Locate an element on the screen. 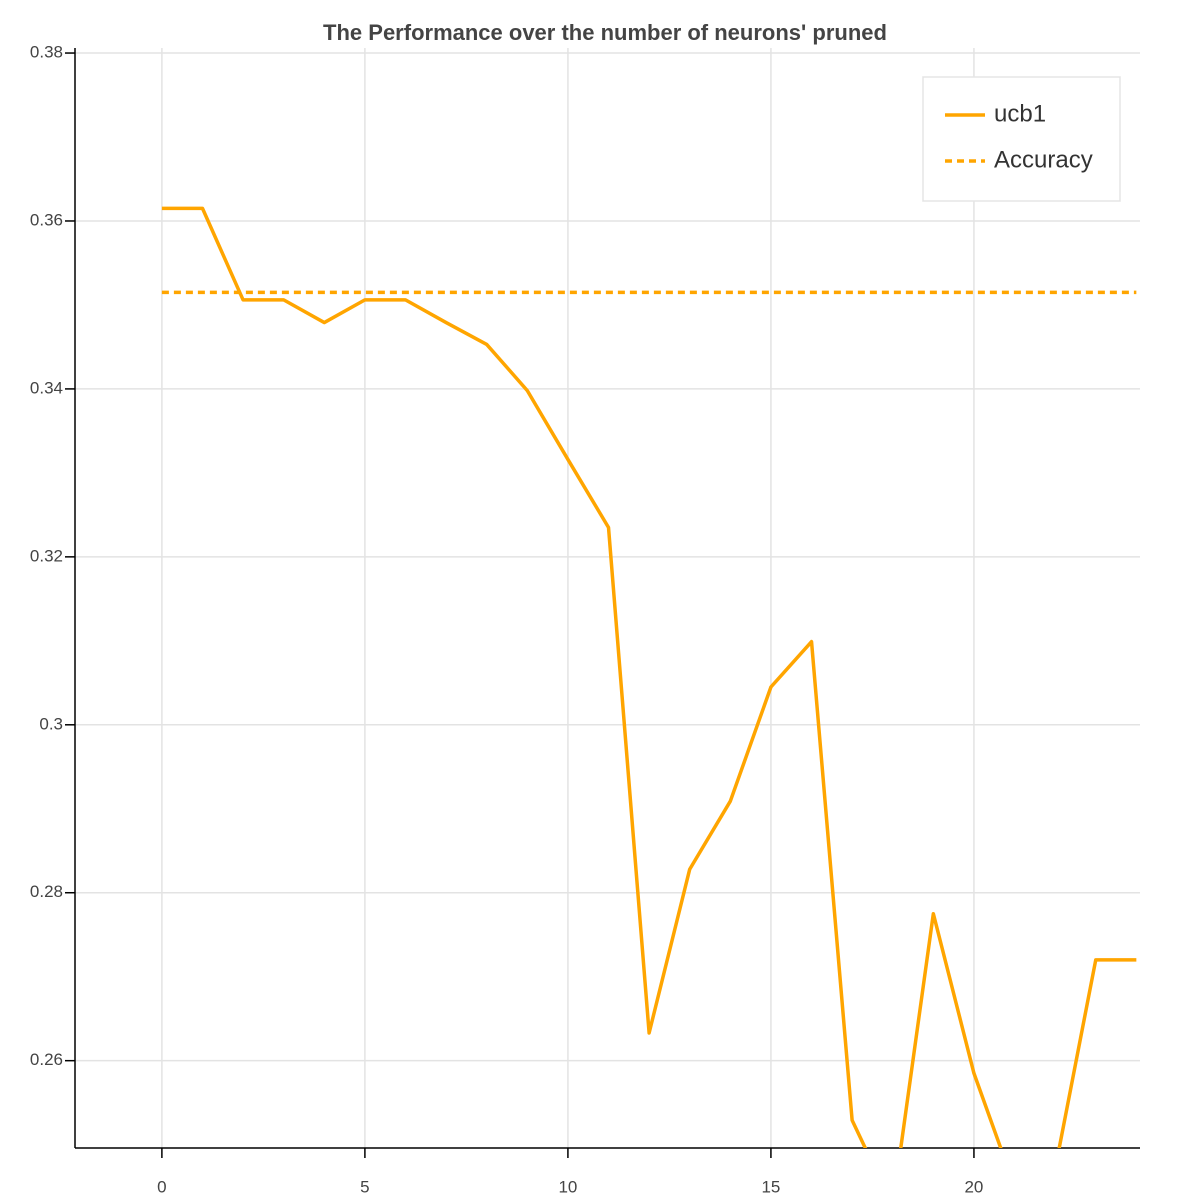 The image size is (1200, 1200). y-tick-label: 0.3 is located at coordinates (51, 723).